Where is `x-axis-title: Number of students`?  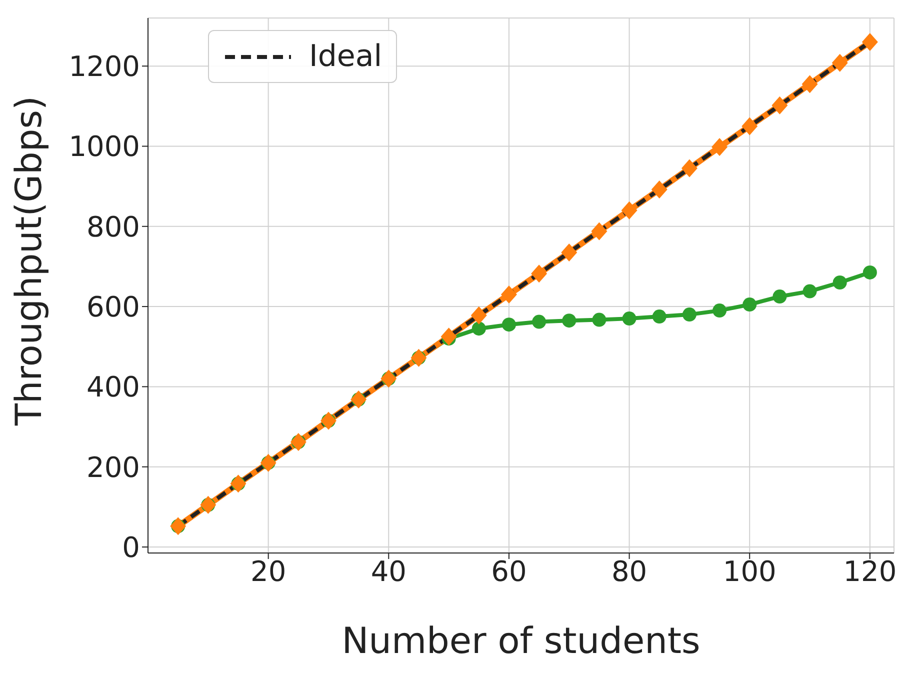
x-axis-title: Number of students is located at coordinates (521, 641).